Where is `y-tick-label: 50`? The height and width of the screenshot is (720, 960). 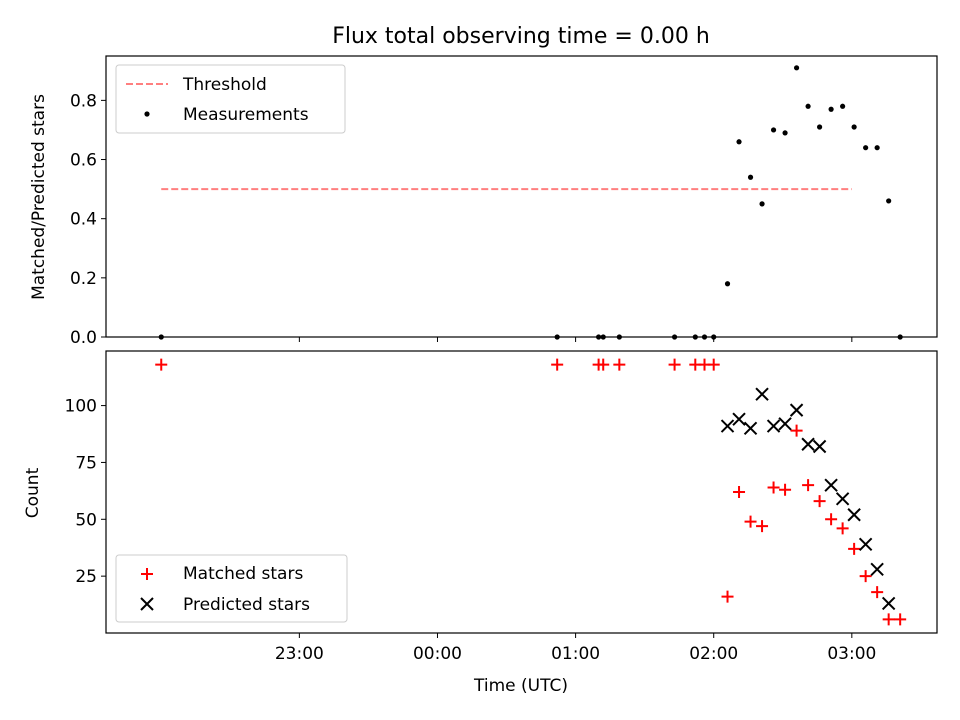 y-tick-label: 50 is located at coordinates (86, 520).